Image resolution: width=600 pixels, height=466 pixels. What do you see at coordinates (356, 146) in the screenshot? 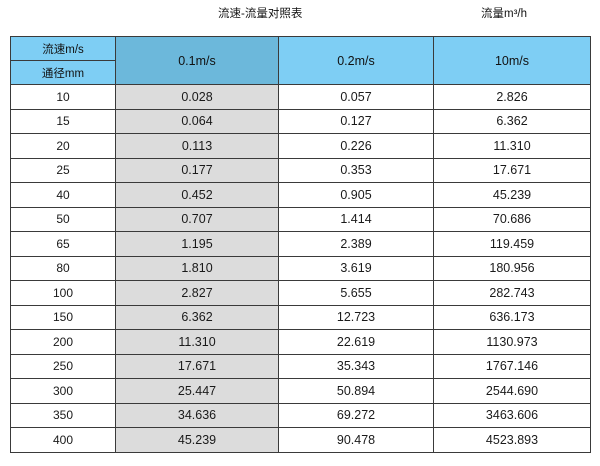
I see `cell-flow-value: 0.226` at bounding box center [356, 146].